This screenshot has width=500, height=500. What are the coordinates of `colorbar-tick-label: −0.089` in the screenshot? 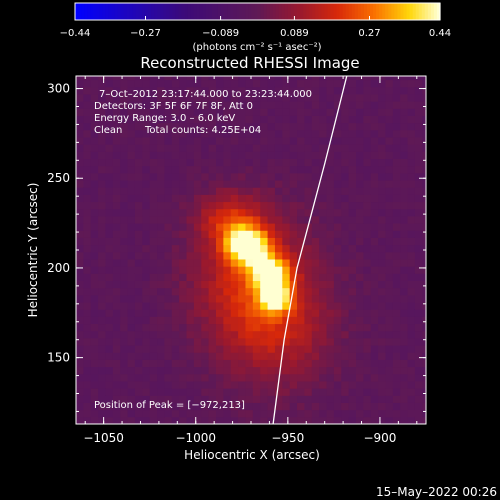 It's located at (220, 33).